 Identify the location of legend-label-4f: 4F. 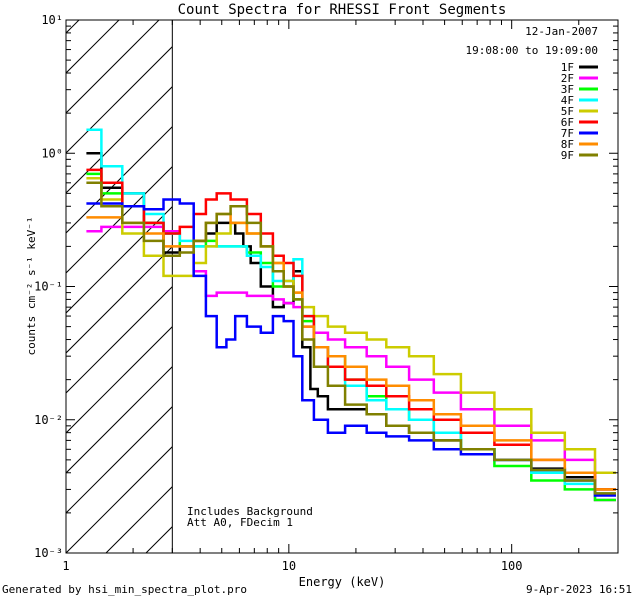
(567, 100).